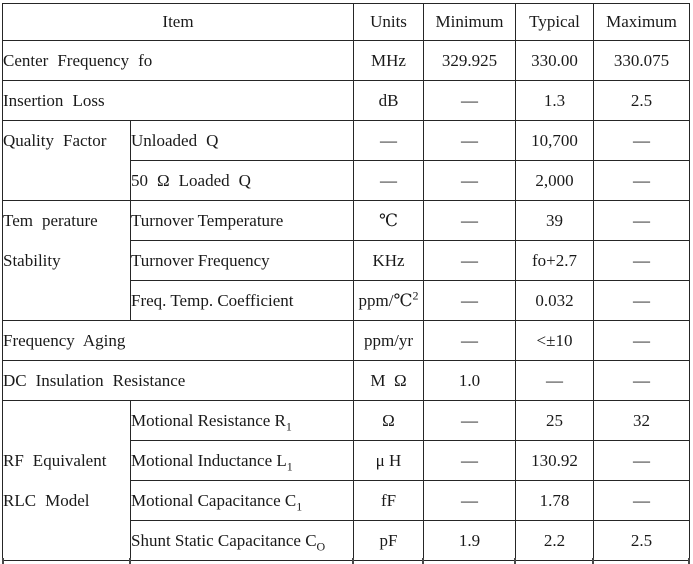 This screenshot has width=693, height=564. Describe the element at coordinates (242, 300) in the screenshot. I see `item-freq-temp-coefficient: Freq. Temp. Coefficient` at that location.